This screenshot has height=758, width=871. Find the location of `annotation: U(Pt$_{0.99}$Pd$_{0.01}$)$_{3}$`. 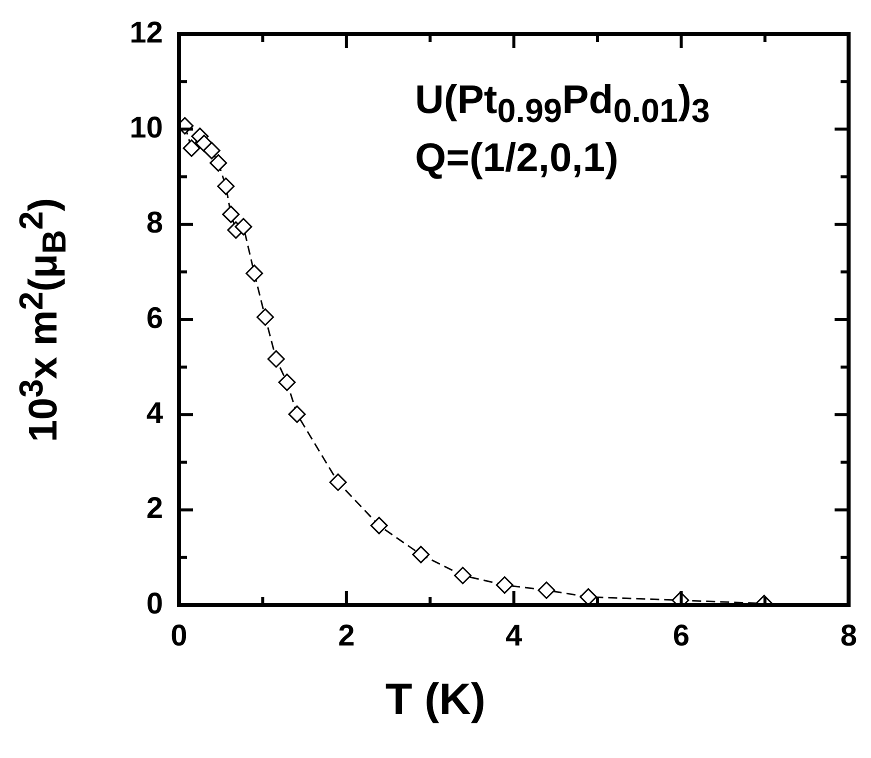

annotation: U(Pt$_{0.99}$Pd$_{0.01}$)$_{3}$ is located at coordinates (562, 104).